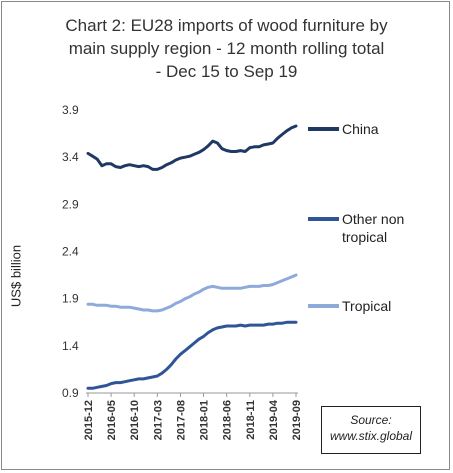 The image size is (453, 473). Describe the element at coordinates (70, 157) in the screenshot. I see `y-tick-label: 3.4` at that location.